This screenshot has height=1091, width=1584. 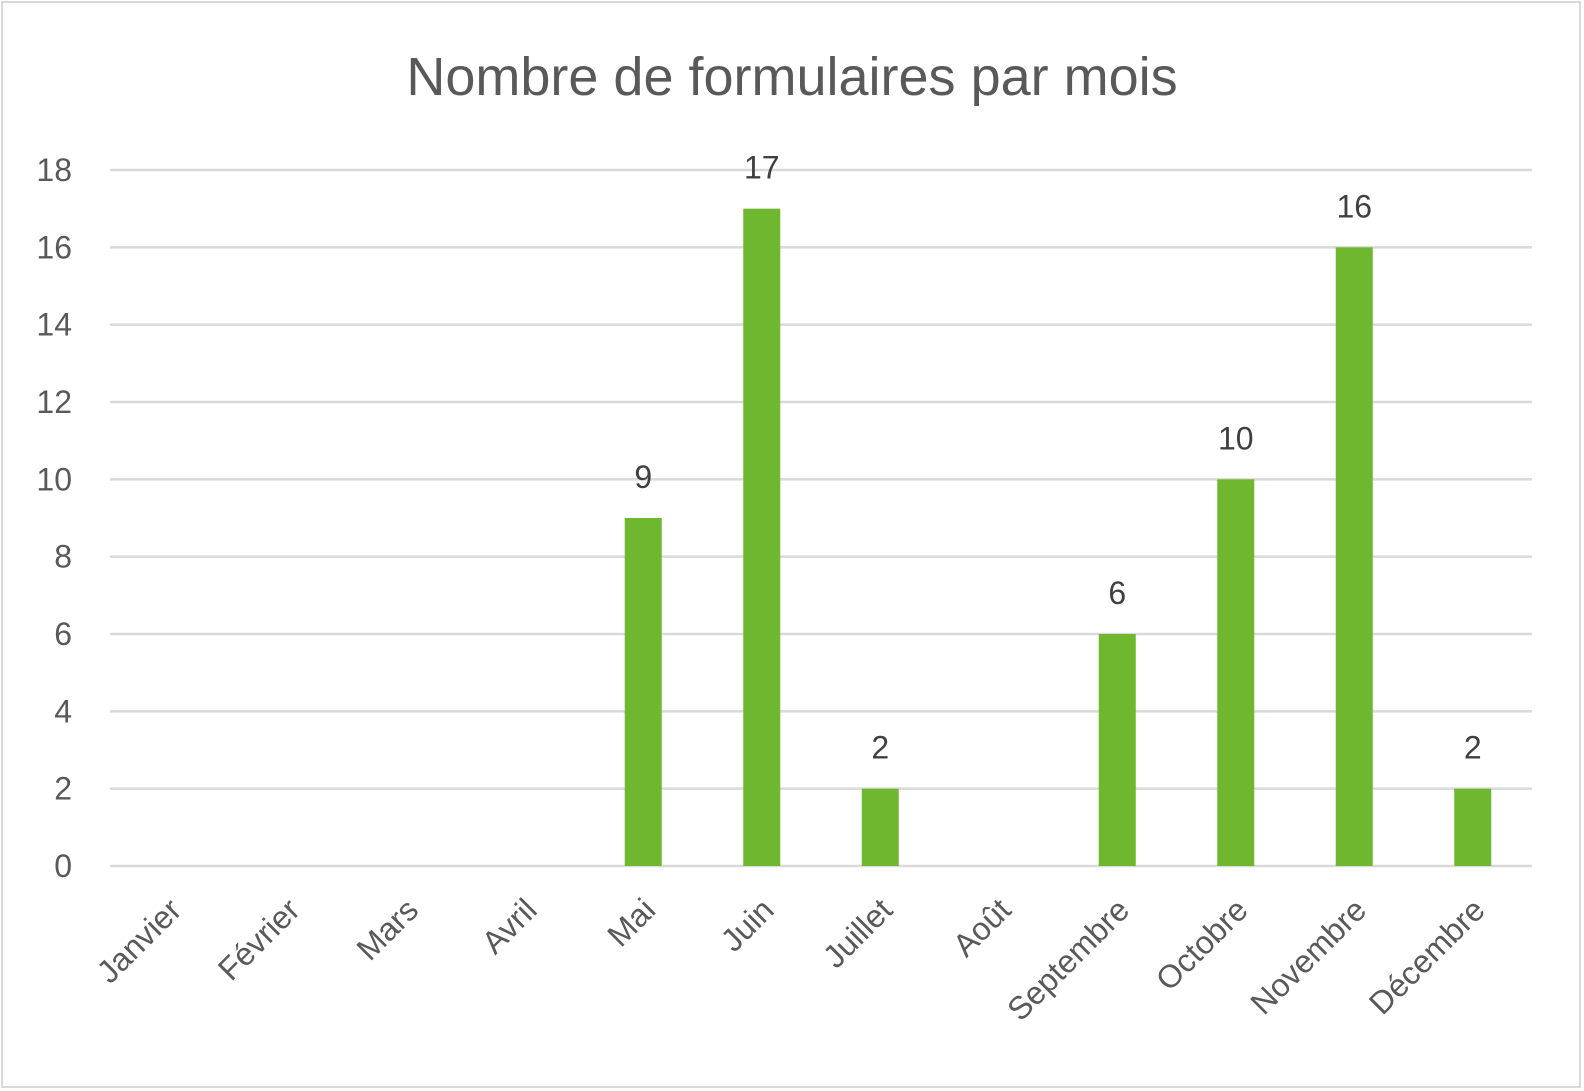 What do you see at coordinates (54, 479) in the screenshot?
I see `y-tick-label: 10` at bounding box center [54, 479].